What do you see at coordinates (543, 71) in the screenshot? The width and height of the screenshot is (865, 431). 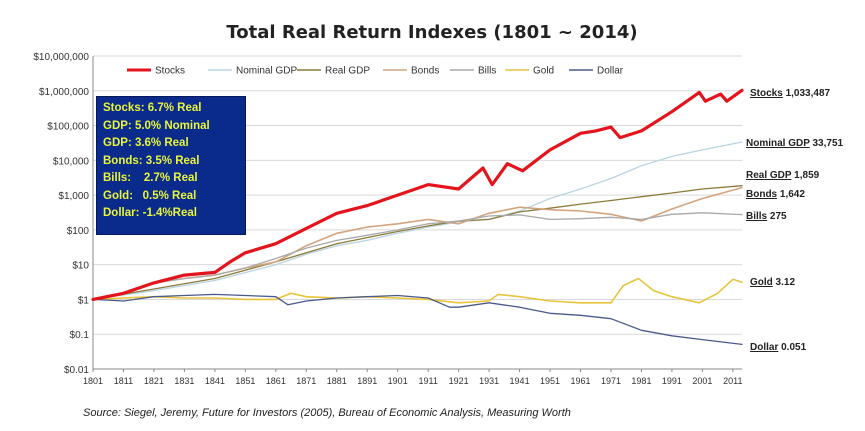 I see `legend-label: Gold` at bounding box center [543, 71].